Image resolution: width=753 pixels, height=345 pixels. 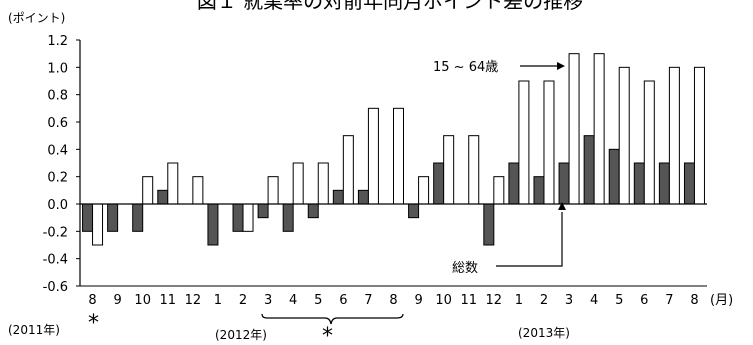 I want to click on y-axis-ticks: 1.2 1.0 0.8 0.6 0.4 0.2 0.0 -0.2 -0.4 -0.6, so click(x=61, y=164).